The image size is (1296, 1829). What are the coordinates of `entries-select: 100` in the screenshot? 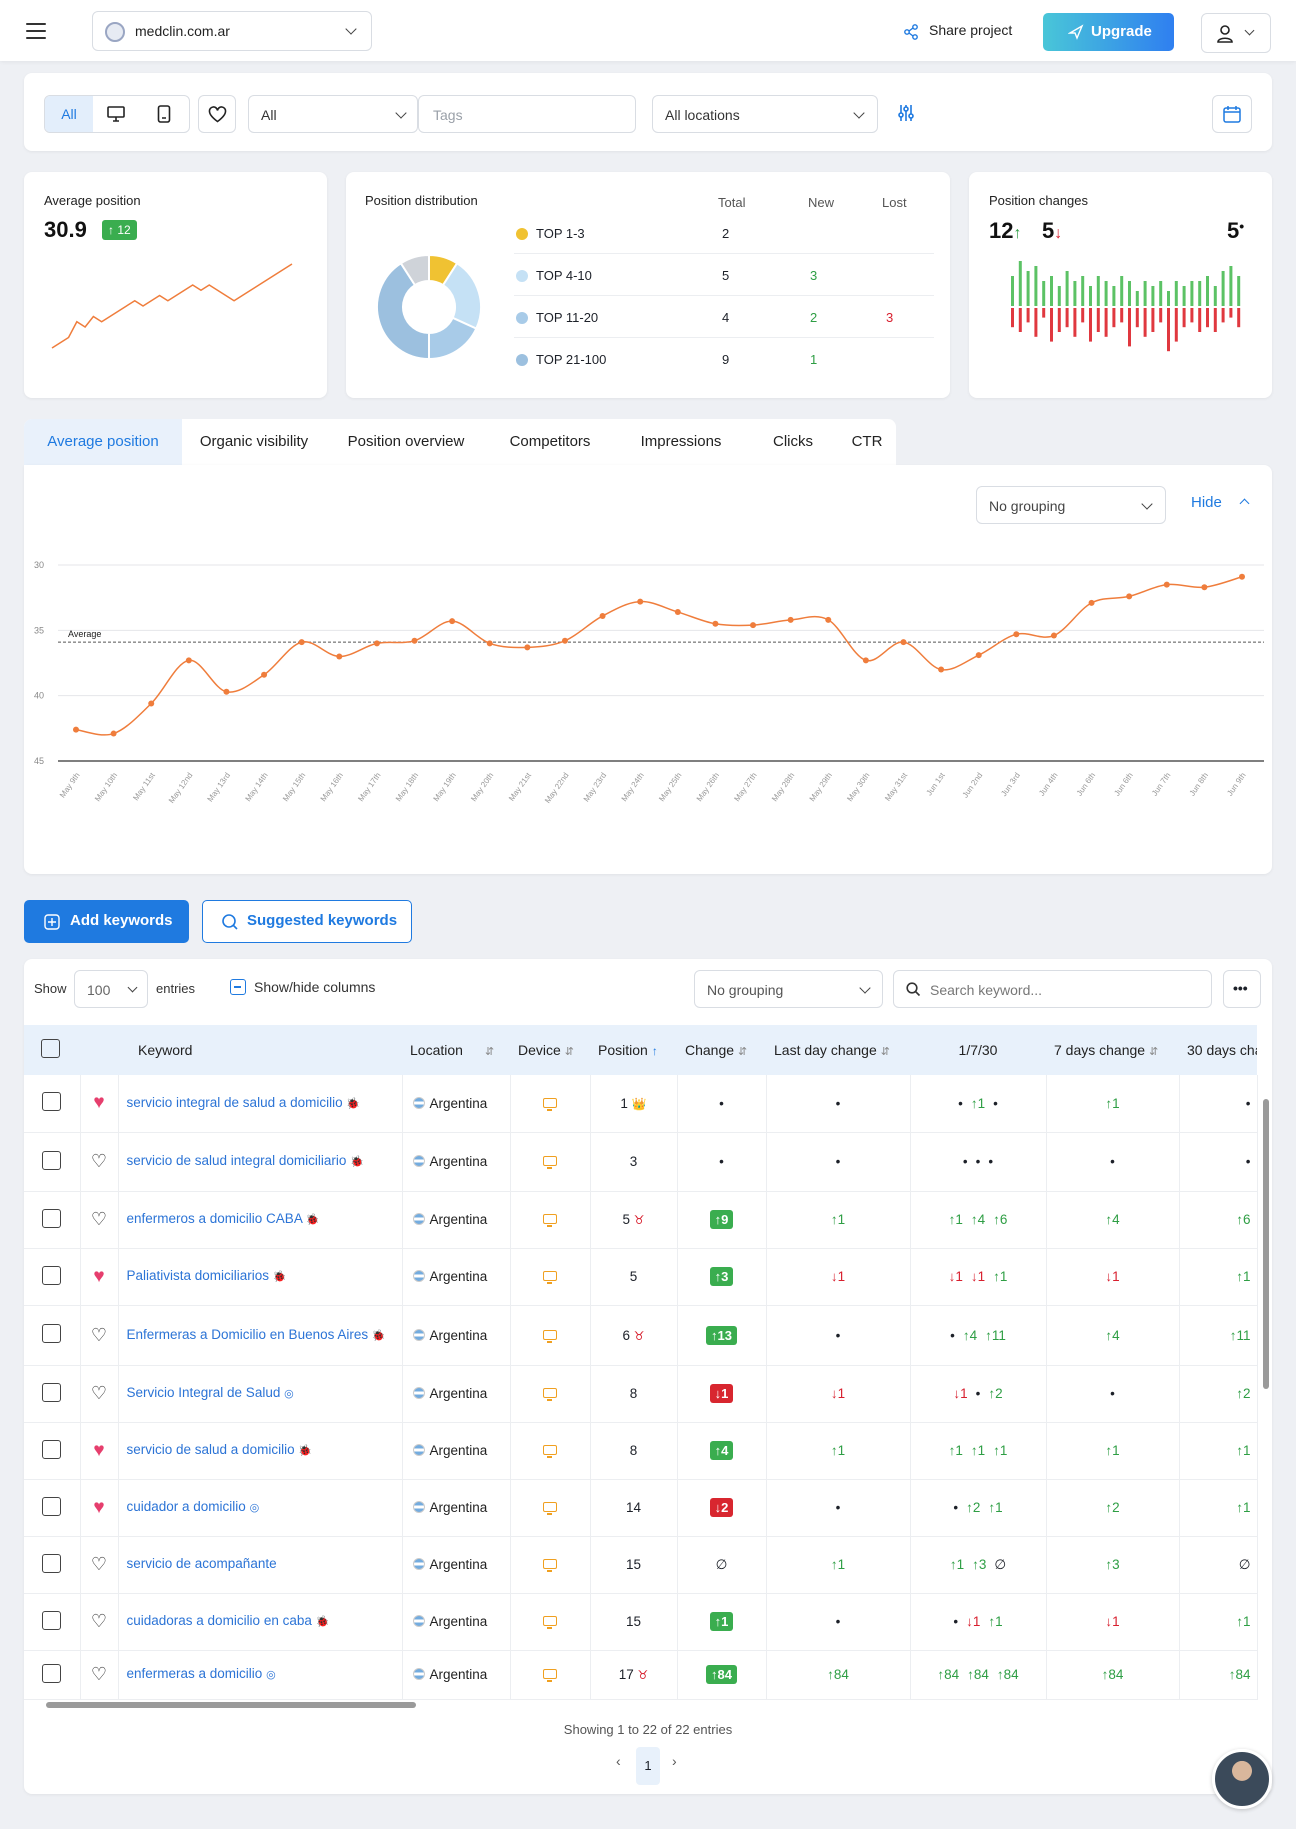 It's located at (111, 989).